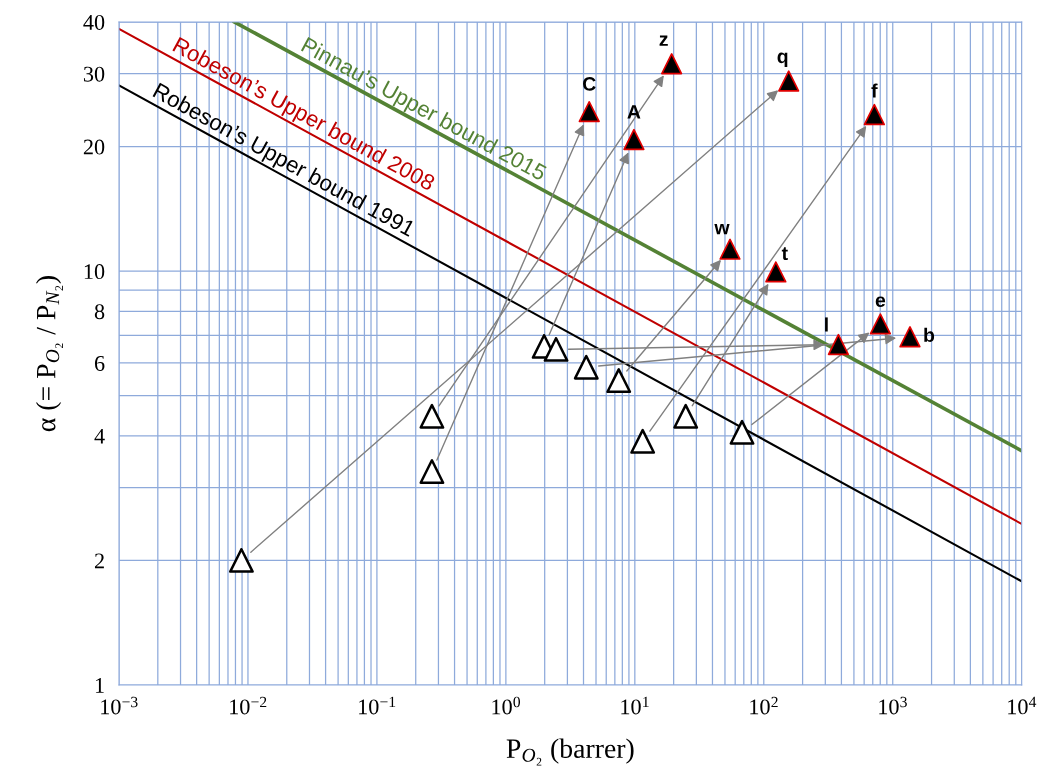 The height and width of the screenshot is (773, 1041). I want to click on data-label: z, so click(663, 40).